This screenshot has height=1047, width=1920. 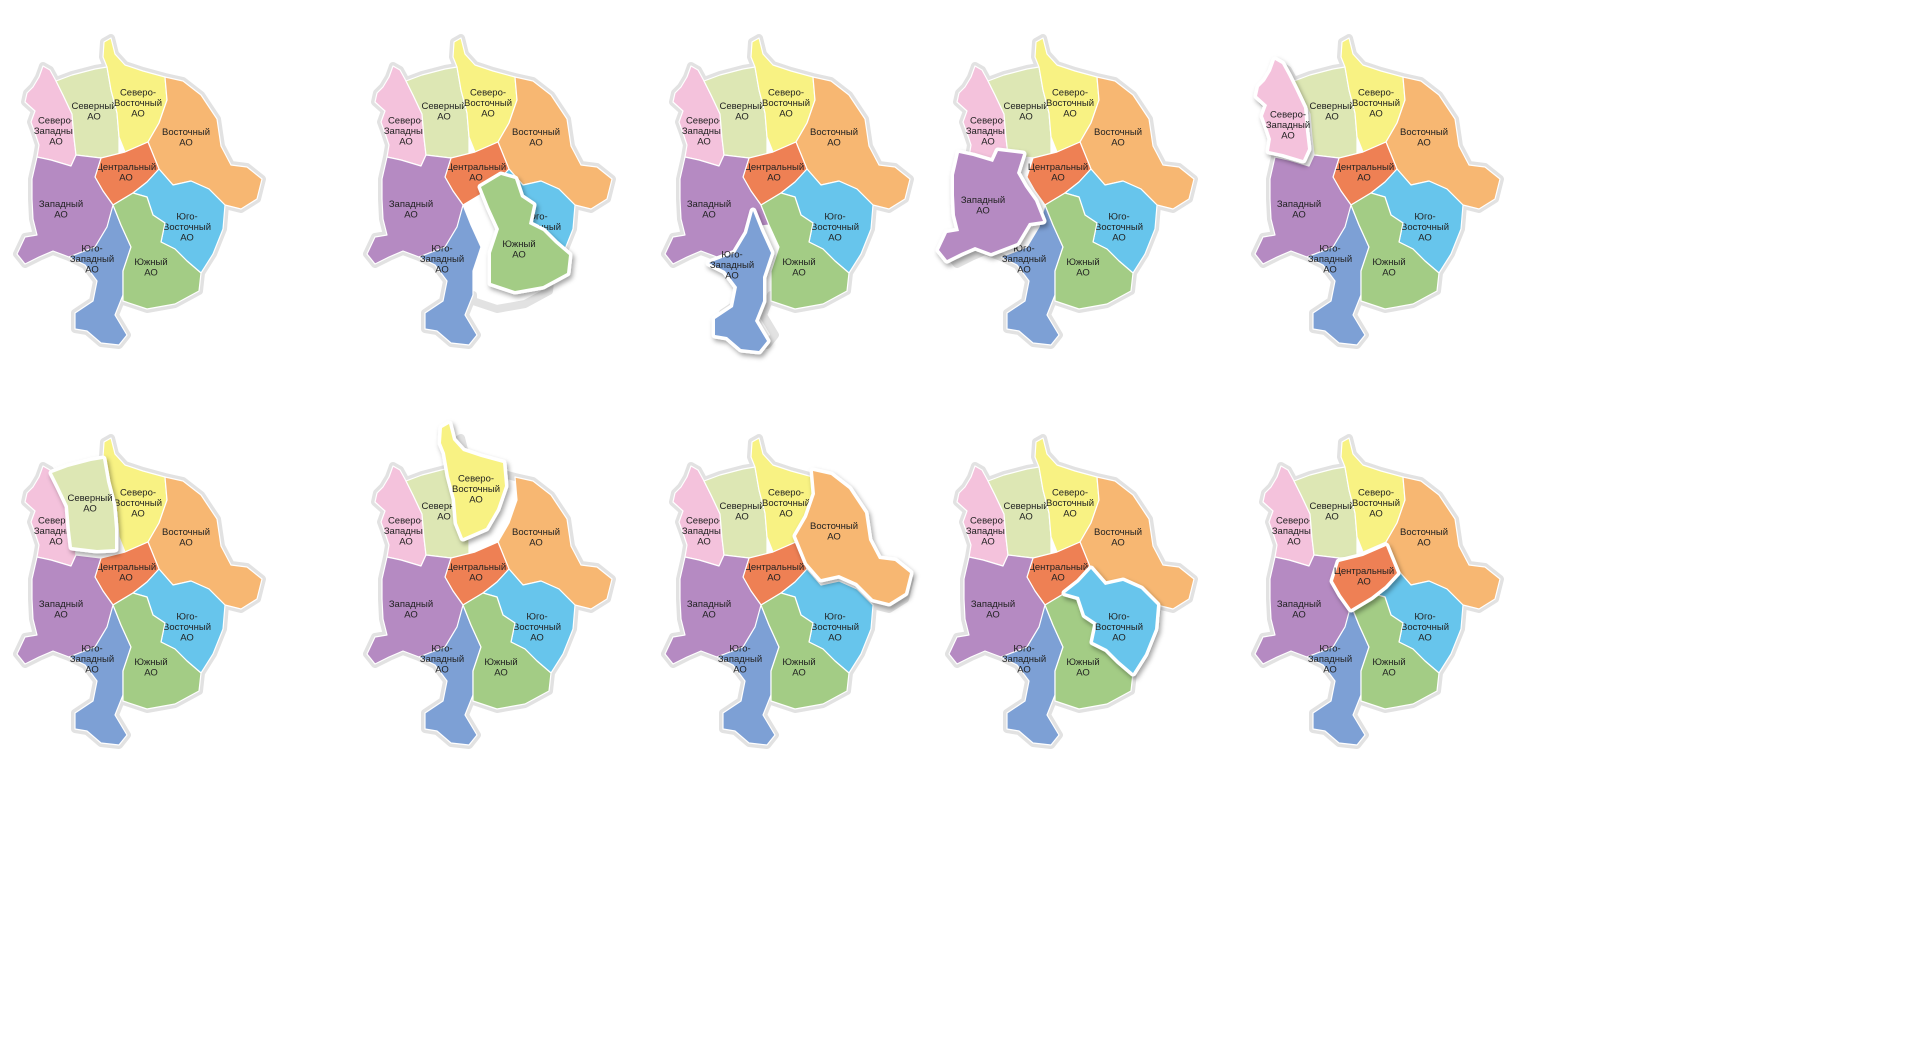 I want to click on district-label-west: Западный, so click(x=1299, y=204).